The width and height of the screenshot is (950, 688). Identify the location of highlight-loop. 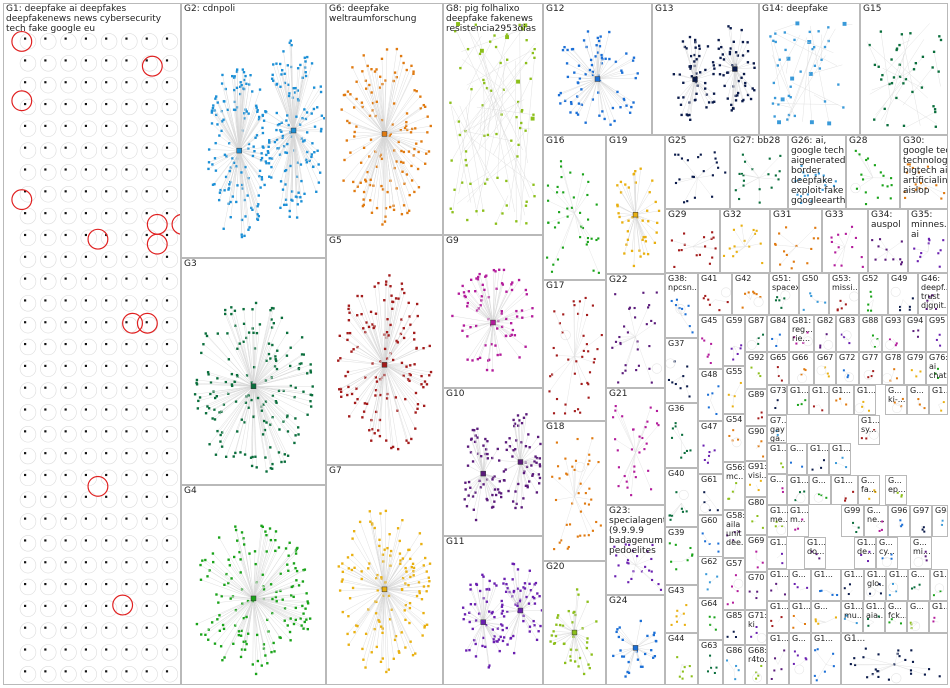
(147, 323).